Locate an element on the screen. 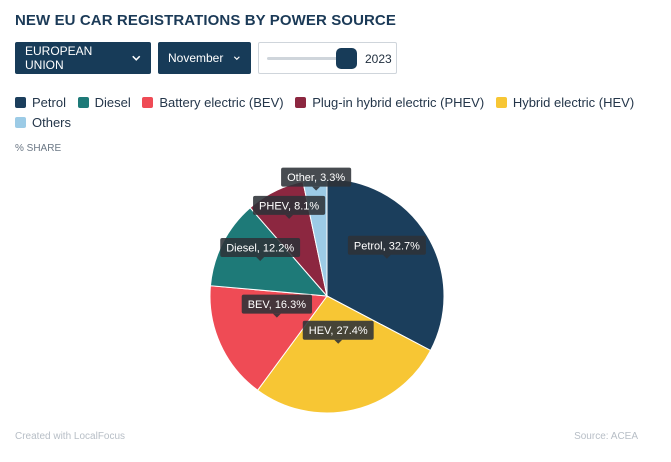  month-dropdown: November is located at coordinates (204, 58).